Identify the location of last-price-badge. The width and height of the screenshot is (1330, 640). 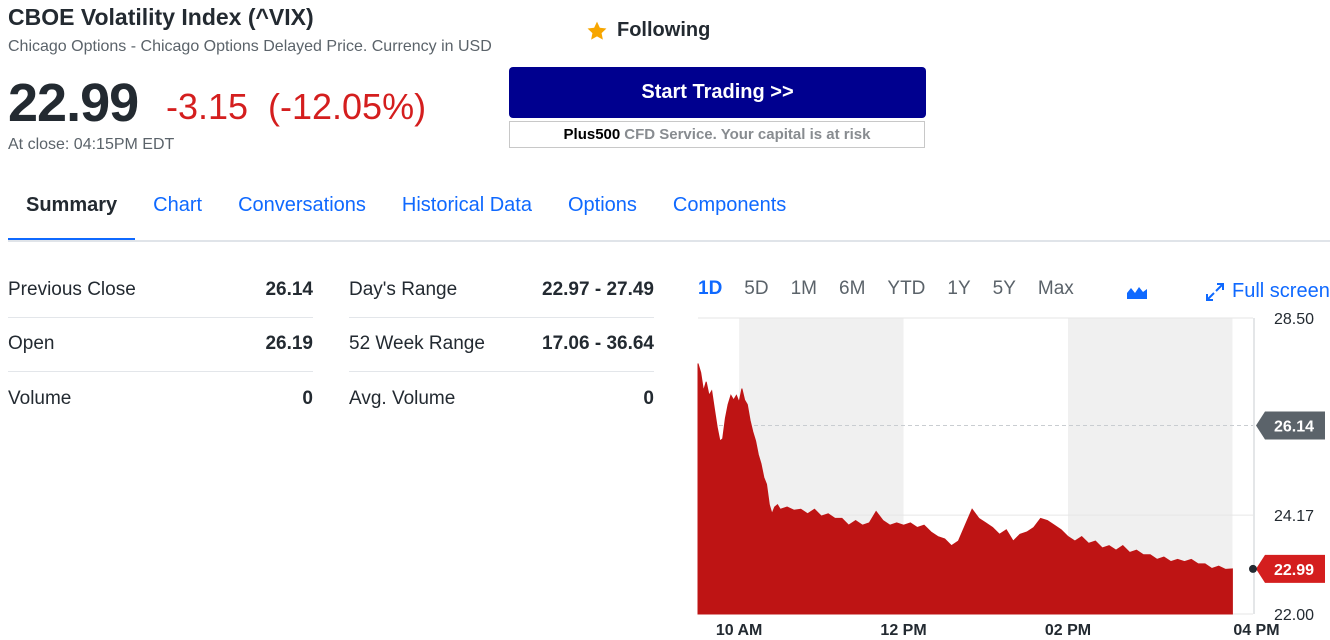
(1290, 568).